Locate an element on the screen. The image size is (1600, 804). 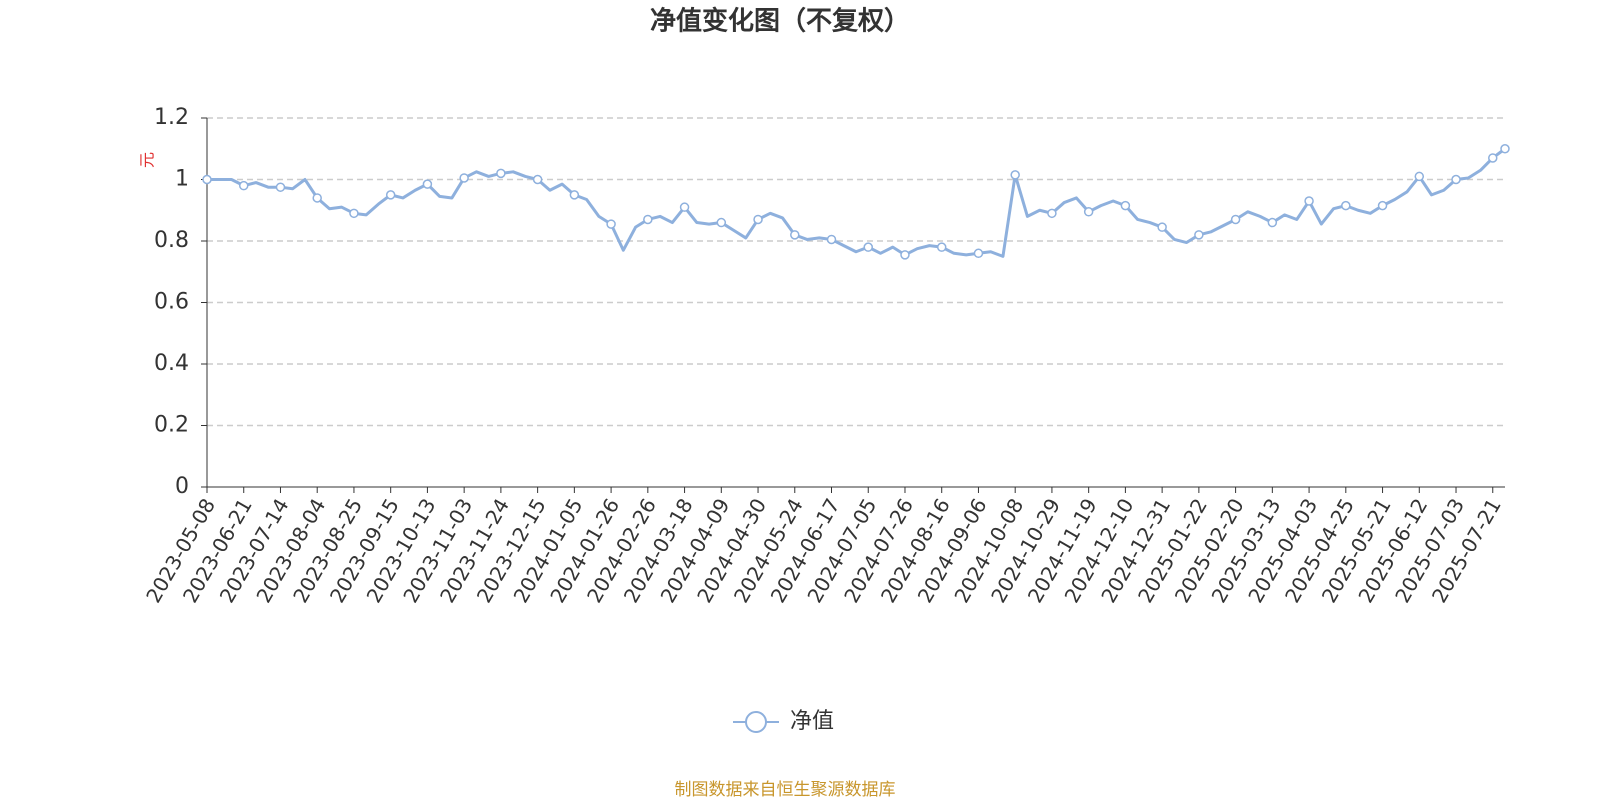
y-axis-label: 元 is located at coordinates (147, 160).